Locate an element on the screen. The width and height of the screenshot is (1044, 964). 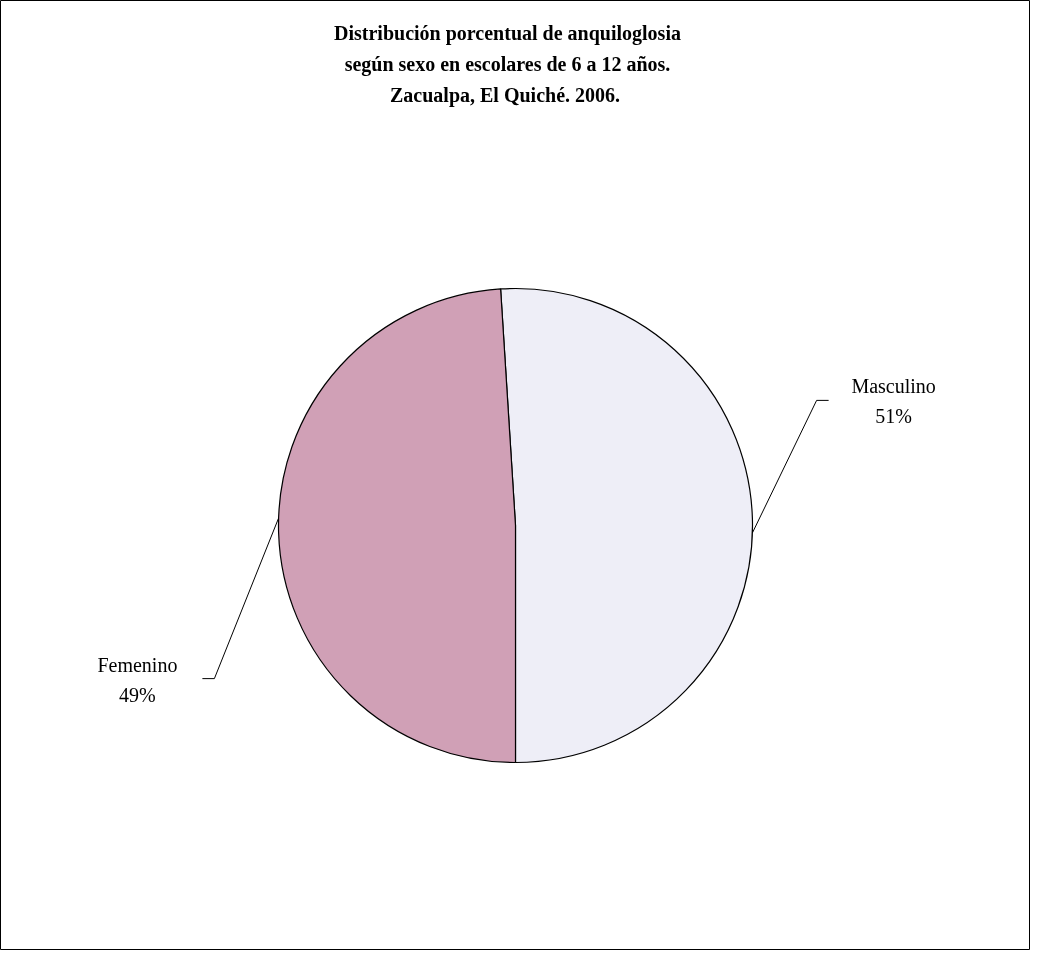
slice-label: Femenino is located at coordinates (137, 664).